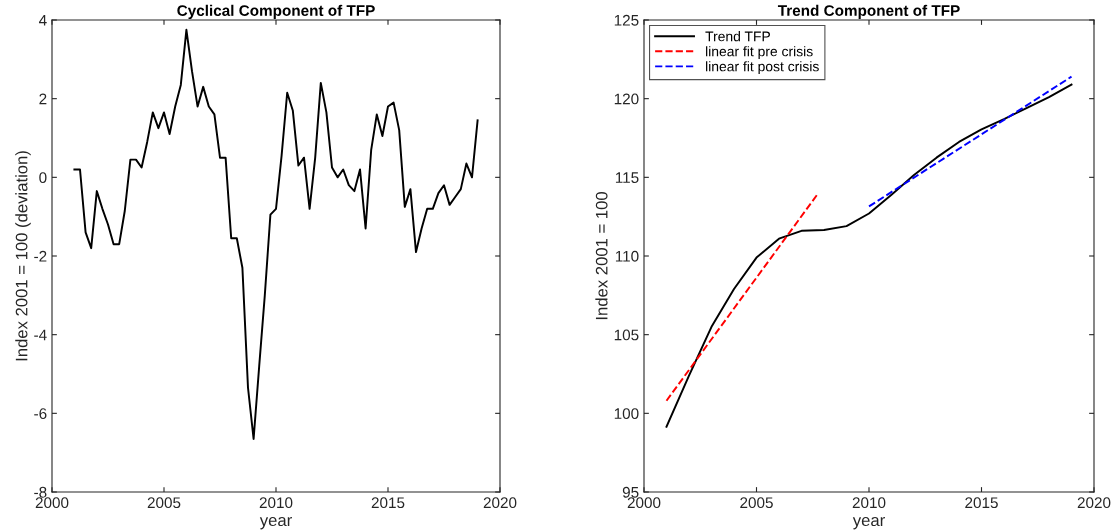  Describe the element at coordinates (626, 414) in the screenshot. I see `y-tick-label: 100` at that location.